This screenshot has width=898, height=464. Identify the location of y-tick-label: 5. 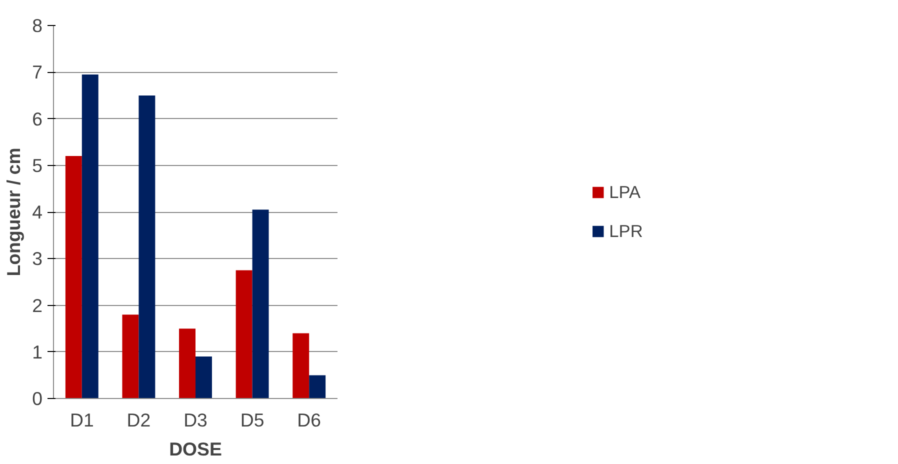
(37, 165).